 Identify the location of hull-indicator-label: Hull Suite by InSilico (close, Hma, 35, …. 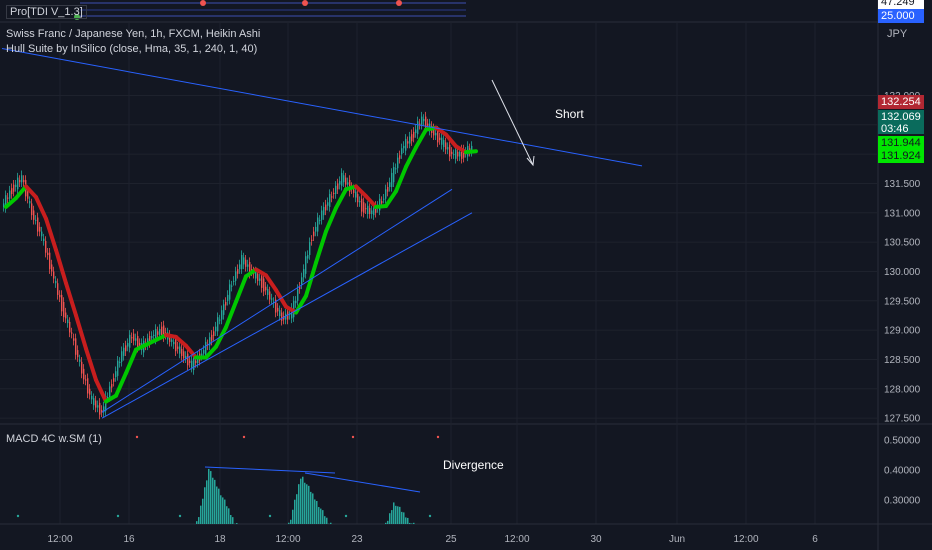
(132, 49).